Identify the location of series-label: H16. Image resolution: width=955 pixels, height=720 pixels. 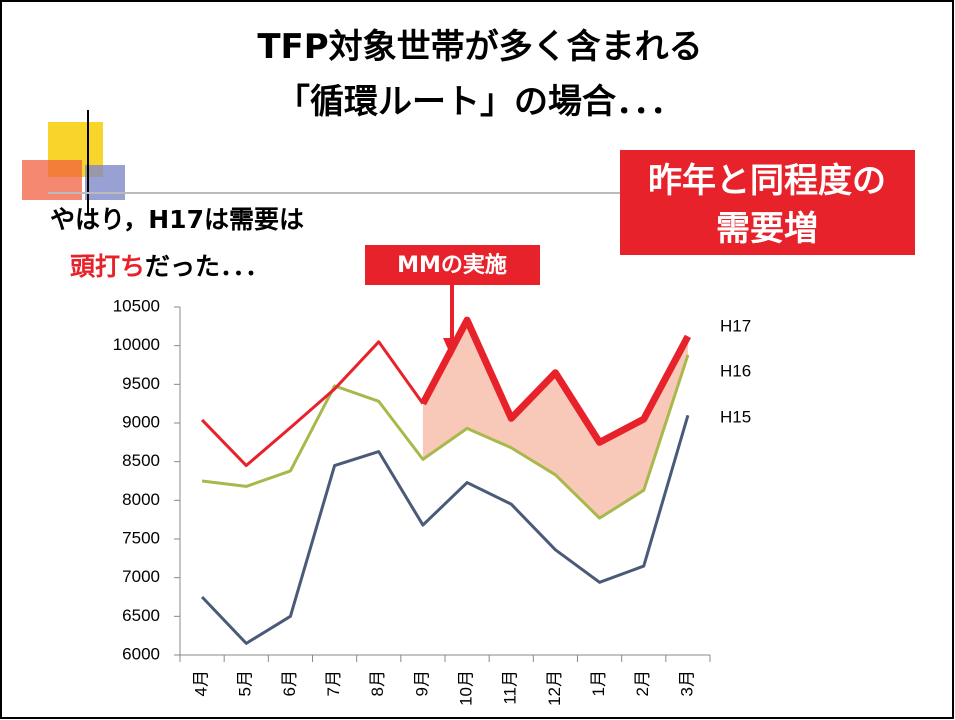
(735, 370).